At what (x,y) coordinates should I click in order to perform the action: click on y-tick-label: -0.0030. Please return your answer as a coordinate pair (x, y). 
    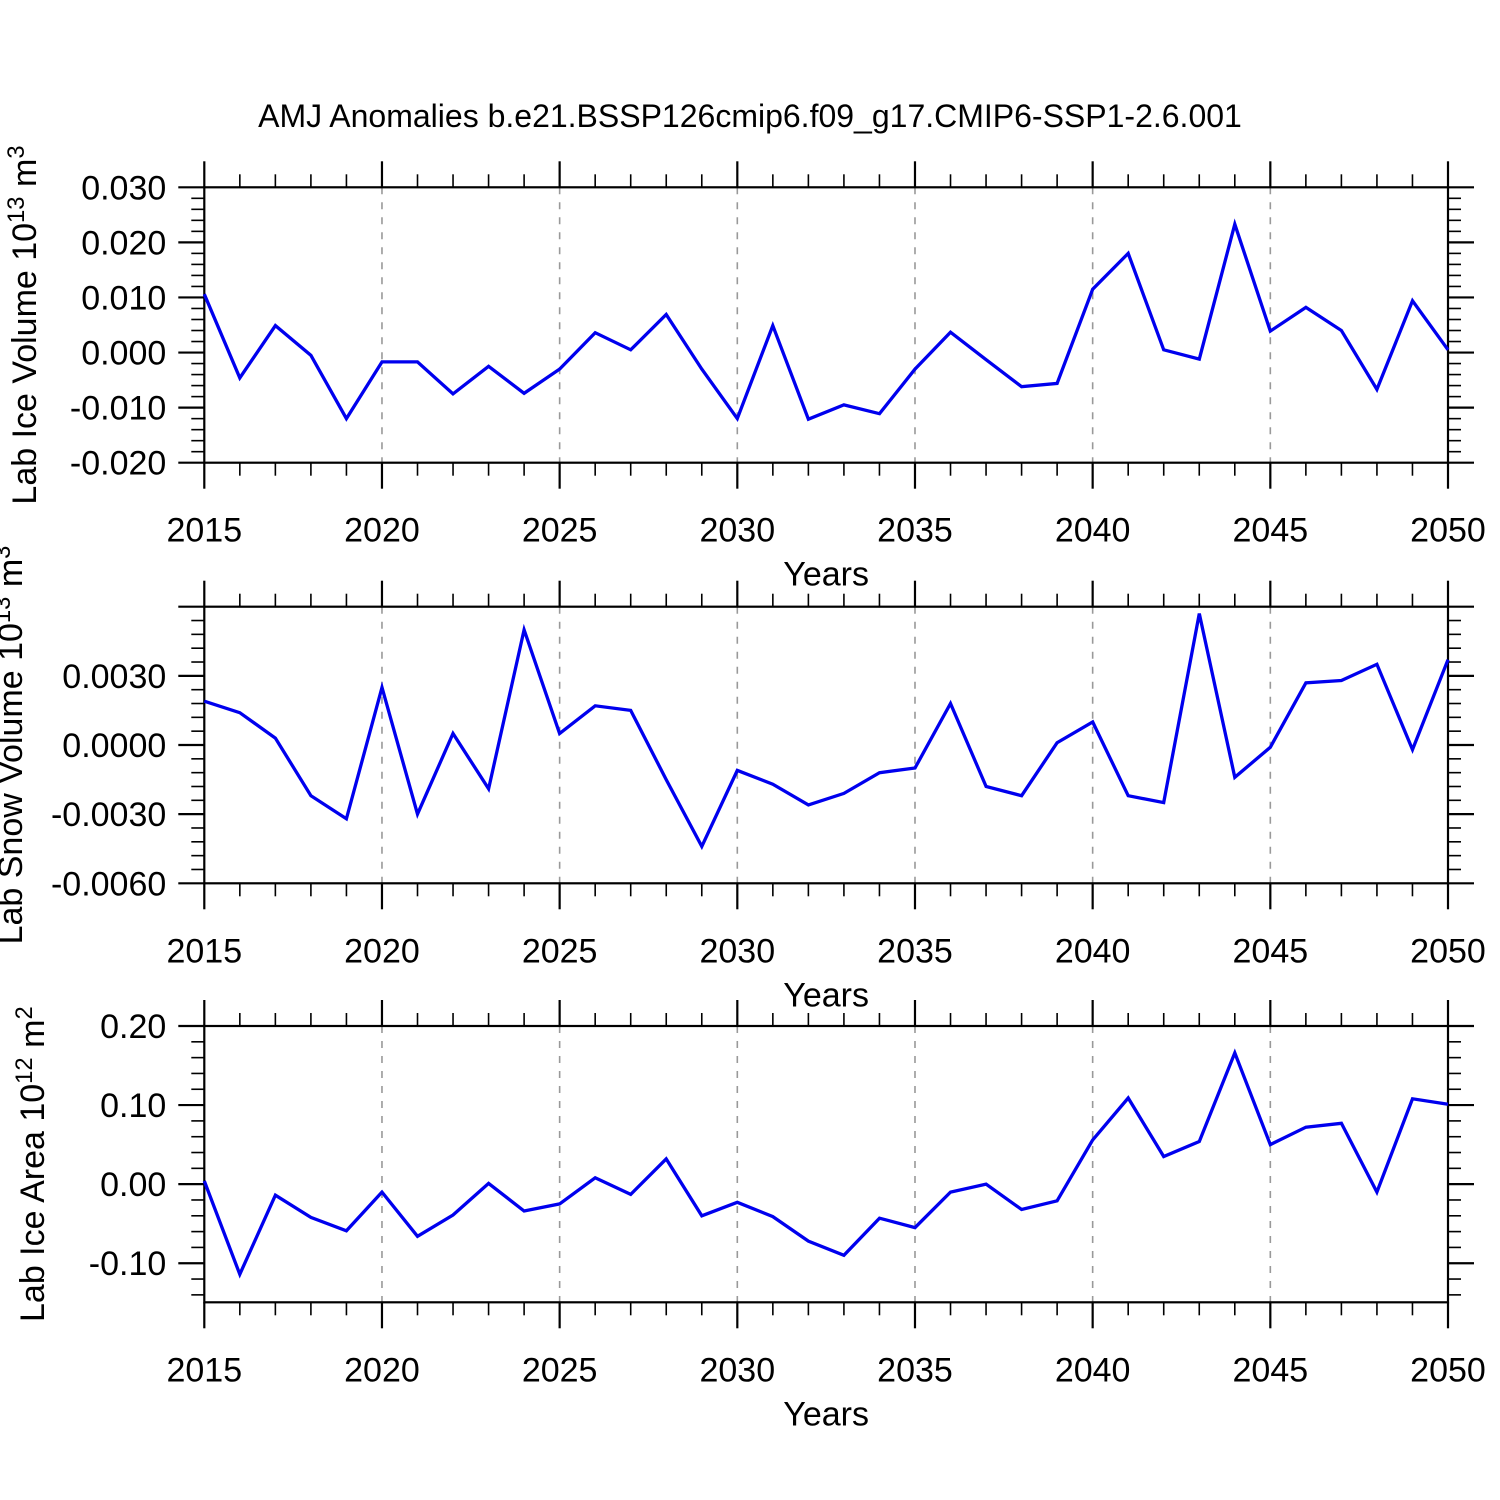
    Looking at the image, I should click on (108, 815).